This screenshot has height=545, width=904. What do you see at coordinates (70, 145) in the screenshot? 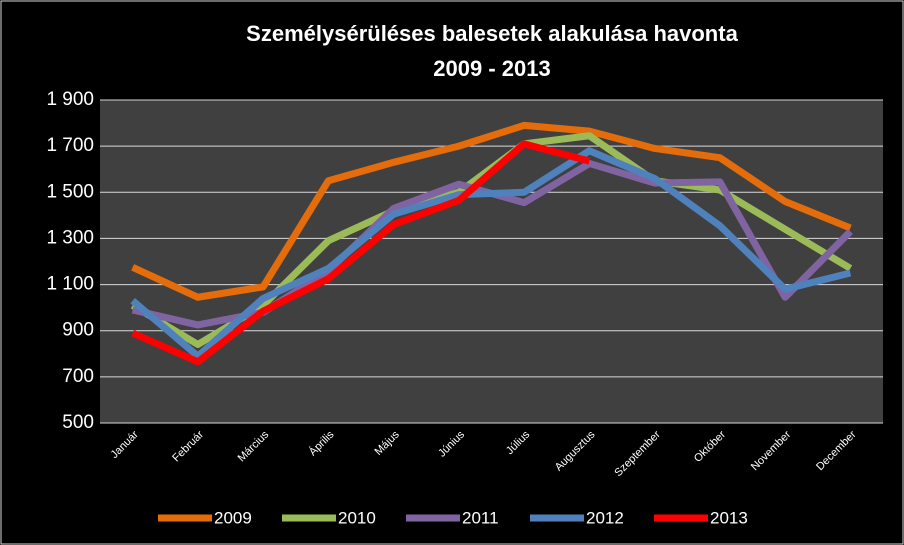
I see `y-tick-label: 1 700` at bounding box center [70, 145].